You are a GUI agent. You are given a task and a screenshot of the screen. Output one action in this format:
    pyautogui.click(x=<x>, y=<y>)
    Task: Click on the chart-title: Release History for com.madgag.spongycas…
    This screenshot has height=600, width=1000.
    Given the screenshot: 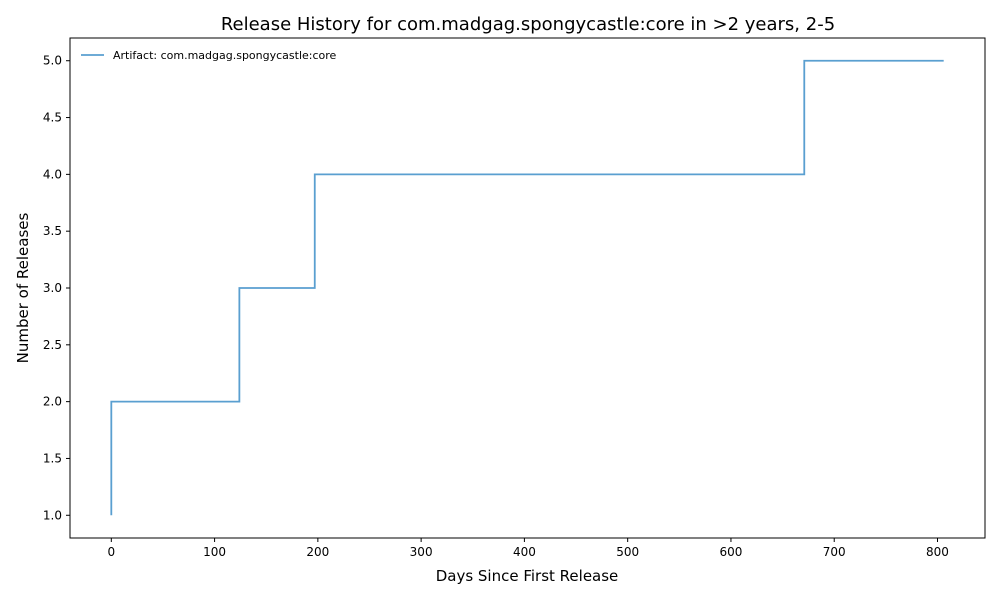 What is the action you would take?
    pyautogui.click(x=528, y=24)
    